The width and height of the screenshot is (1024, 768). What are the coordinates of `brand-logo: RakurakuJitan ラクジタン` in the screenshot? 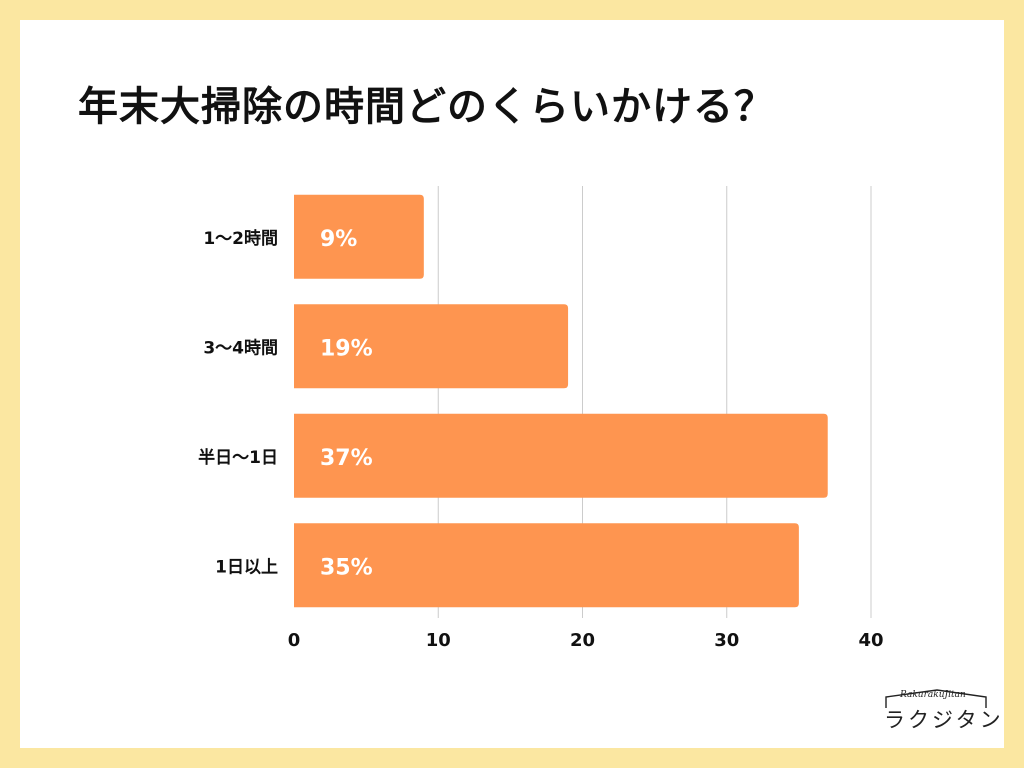 It's located at (941, 713).